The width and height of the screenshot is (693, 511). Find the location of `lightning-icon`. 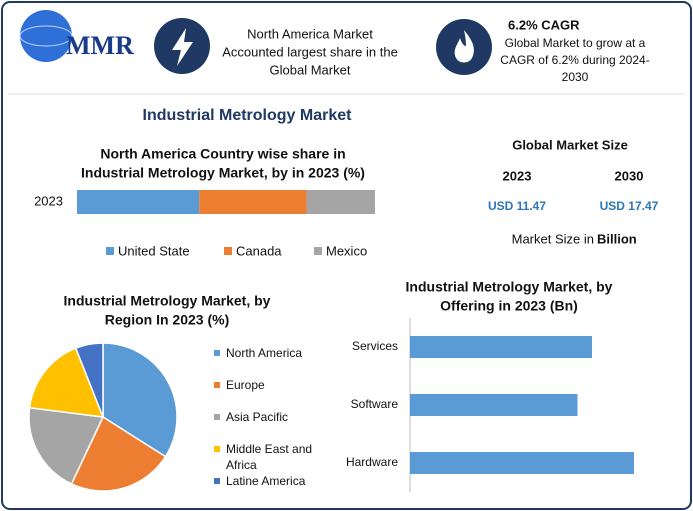

lightning-icon is located at coordinates (182, 47).